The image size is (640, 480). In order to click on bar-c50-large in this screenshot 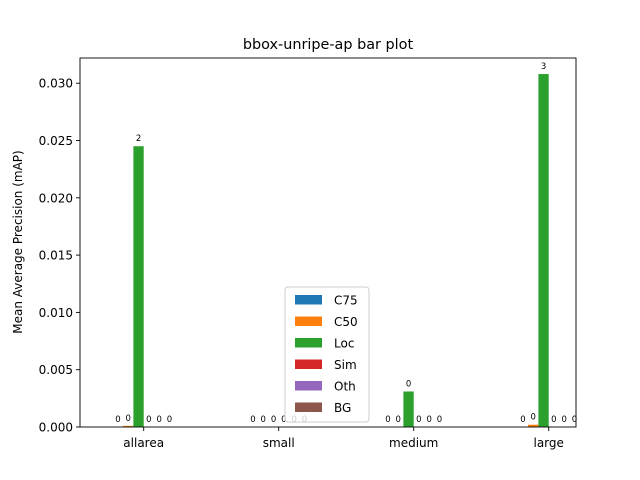, I will do `click(533, 425)`.